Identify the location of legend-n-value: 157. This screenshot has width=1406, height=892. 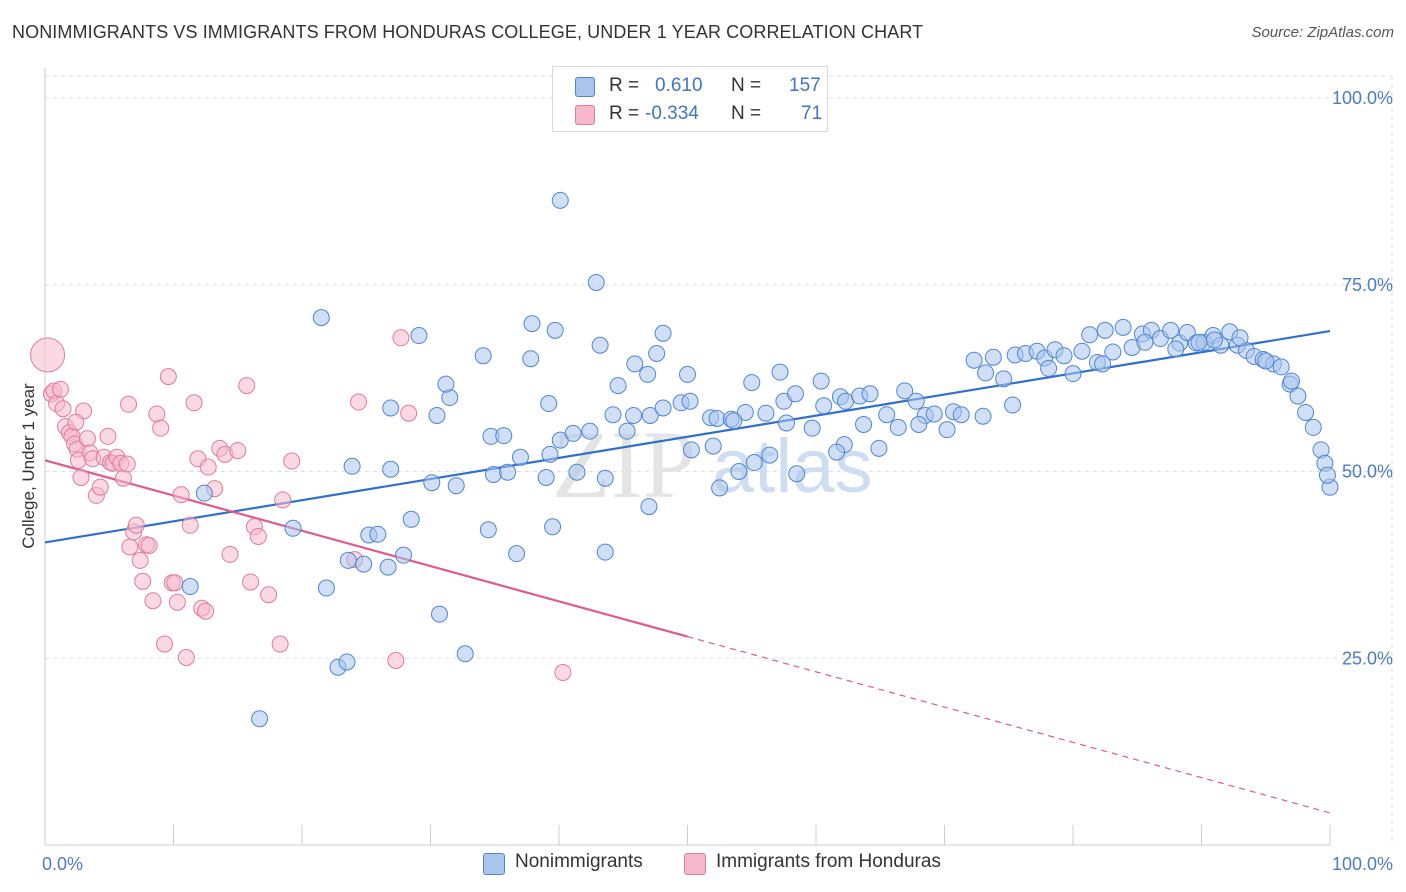
(805, 85).